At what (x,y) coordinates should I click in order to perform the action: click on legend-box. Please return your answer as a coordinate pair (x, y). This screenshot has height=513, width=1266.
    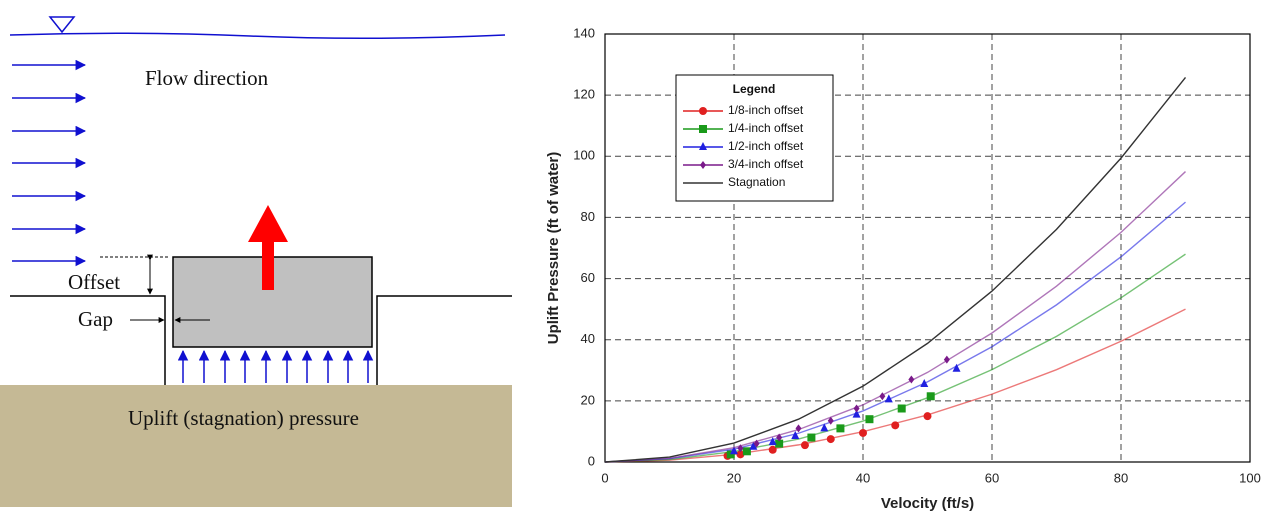
    Looking at the image, I should click on (754, 138).